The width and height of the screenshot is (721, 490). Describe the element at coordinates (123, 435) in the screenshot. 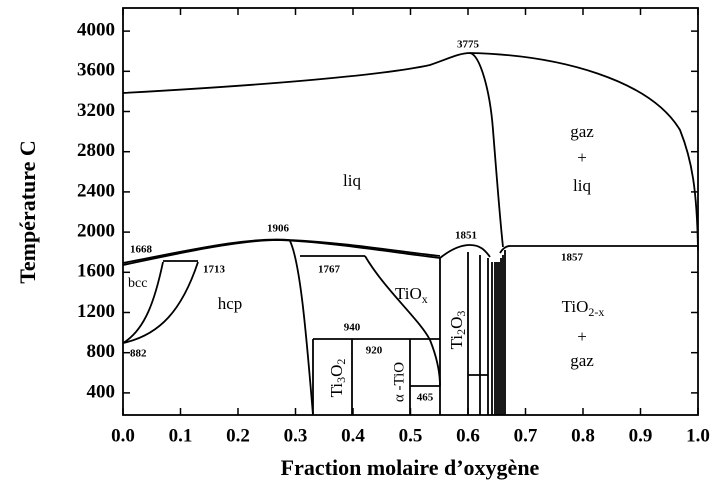

I see `x-tick-label: 0.0` at that location.